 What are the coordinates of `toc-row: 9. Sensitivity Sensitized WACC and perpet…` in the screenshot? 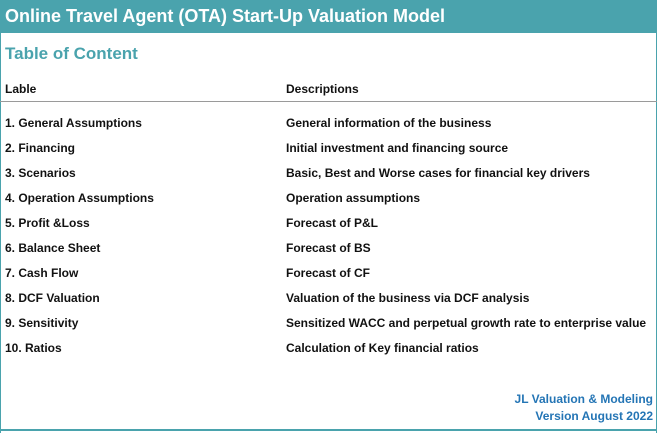 It's located at (328, 328).